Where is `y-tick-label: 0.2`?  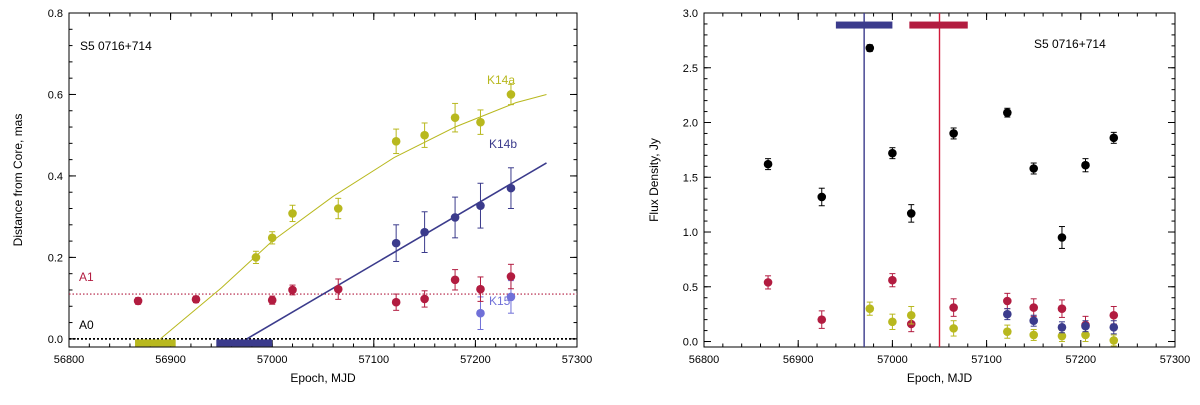 y-tick-label: 0.2 is located at coordinates (55, 258).